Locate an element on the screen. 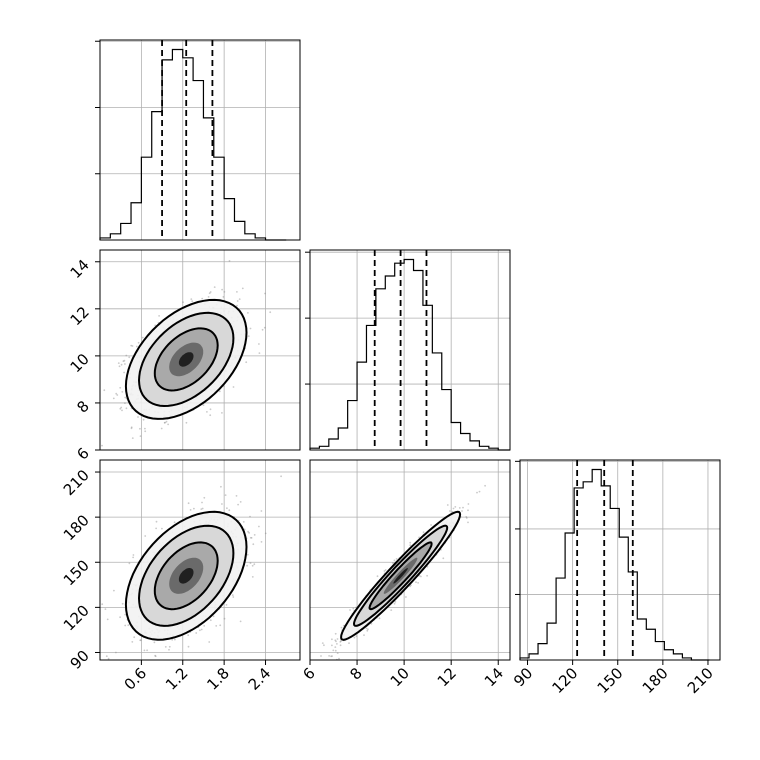  hist-panel-p1 is located at coordinates (408, 350).